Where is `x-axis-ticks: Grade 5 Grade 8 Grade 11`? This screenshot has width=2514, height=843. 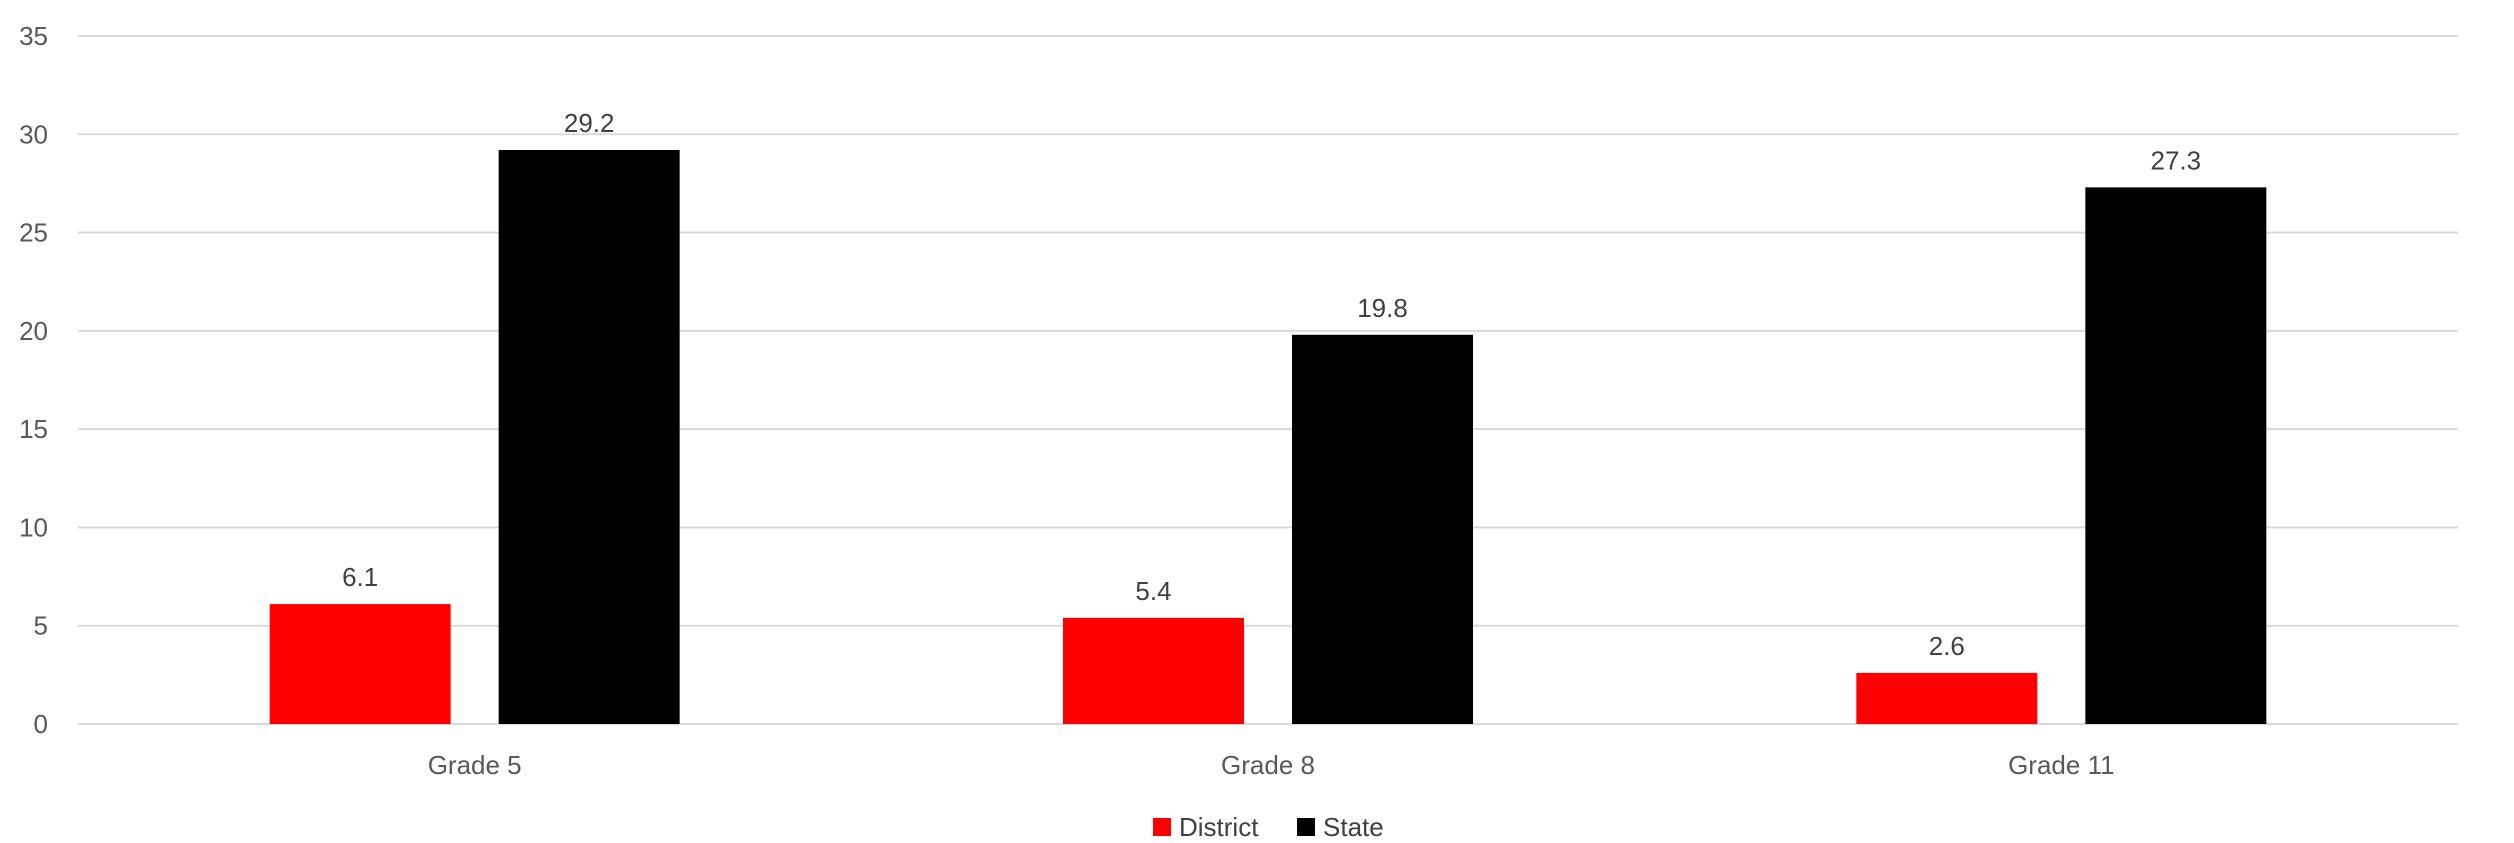
x-axis-ticks: Grade 5 Grade 8 Grade 11 is located at coordinates (1271, 765).